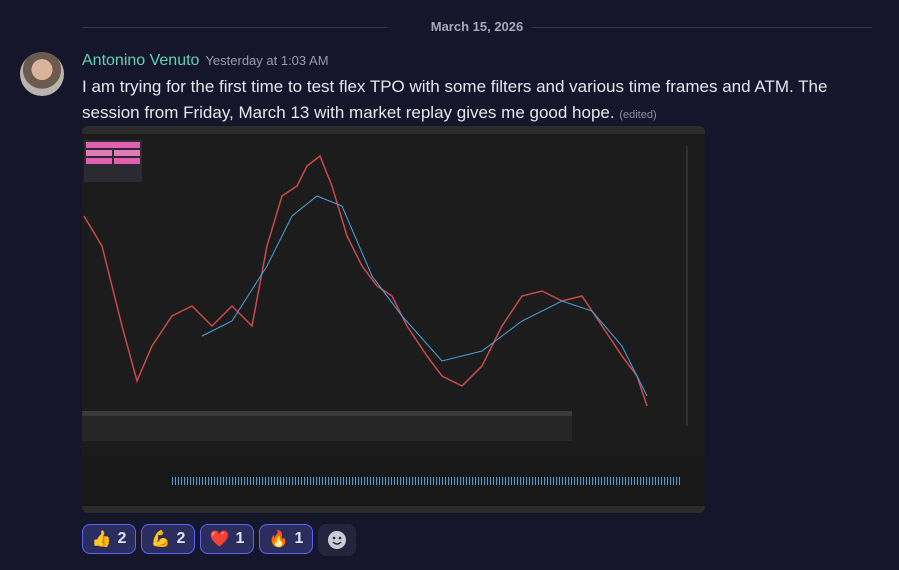 The width and height of the screenshot is (899, 570). I want to click on divider-date: March 15, 2026, so click(477, 26).